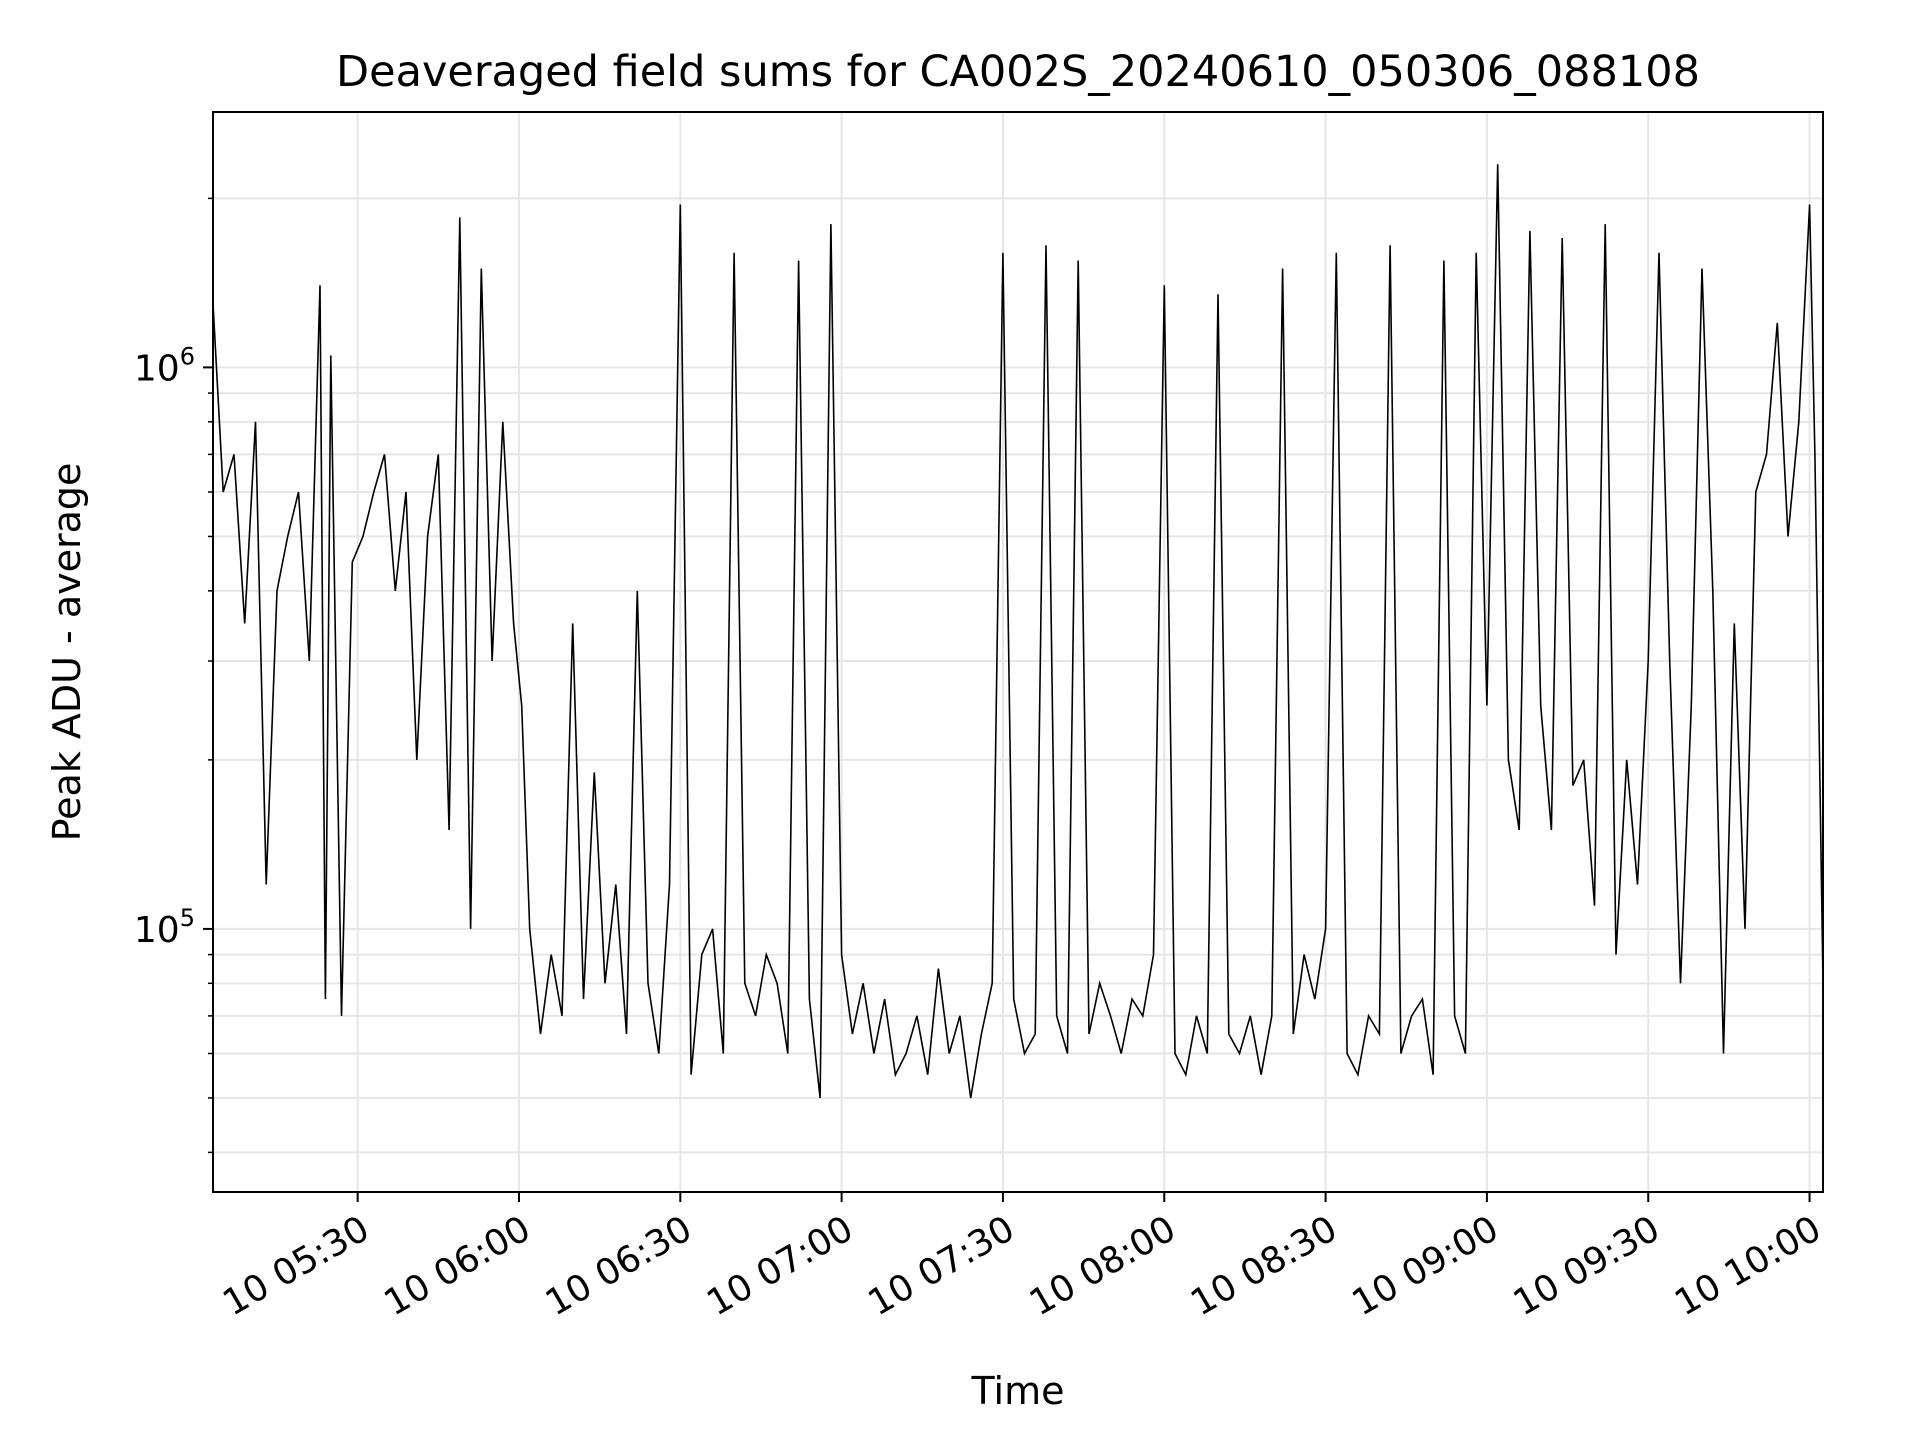  I want to click on y-axis-label: Peak ADU - average, so click(67, 652).